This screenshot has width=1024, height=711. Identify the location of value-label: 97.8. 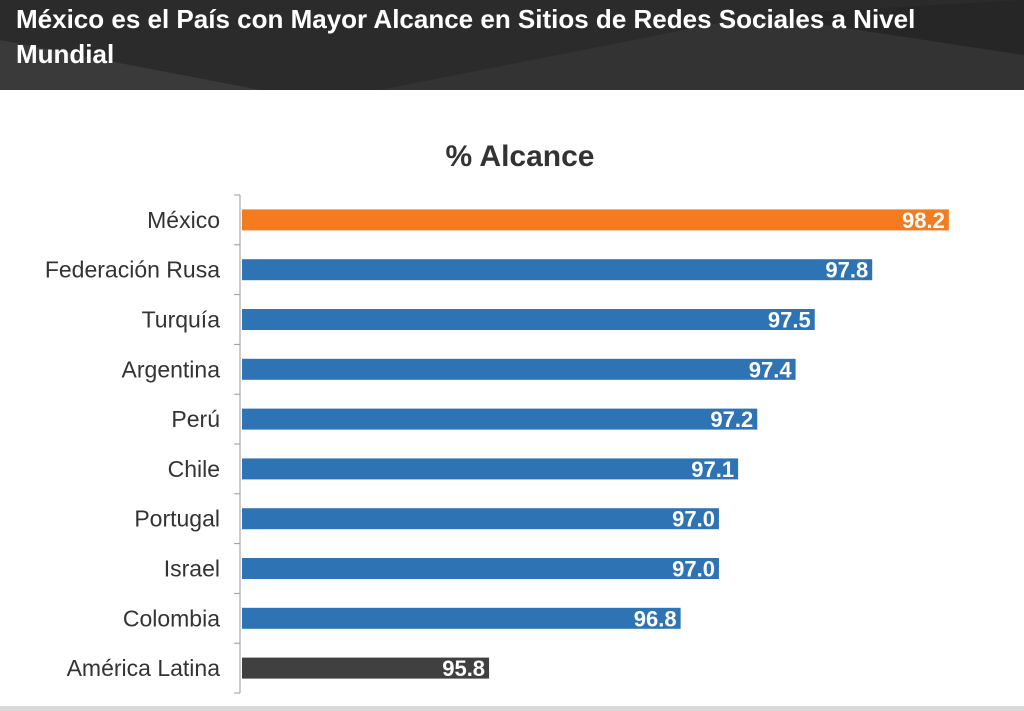
(846, 270).